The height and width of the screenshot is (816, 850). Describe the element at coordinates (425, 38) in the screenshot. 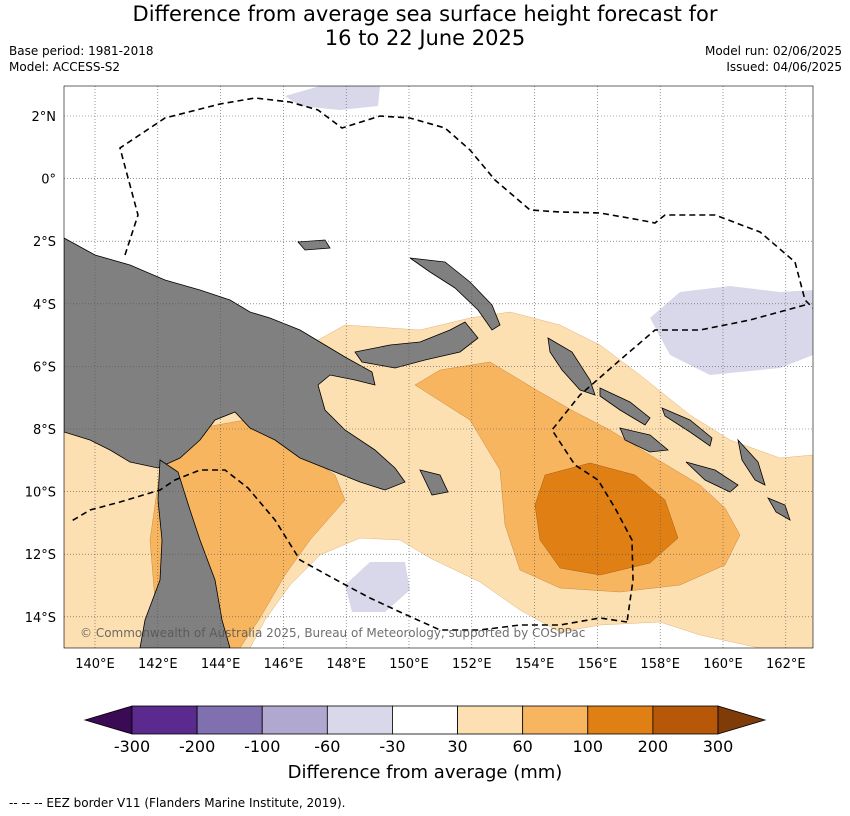

I see `title-line-2: 16 to 22 June 2025` at that location.